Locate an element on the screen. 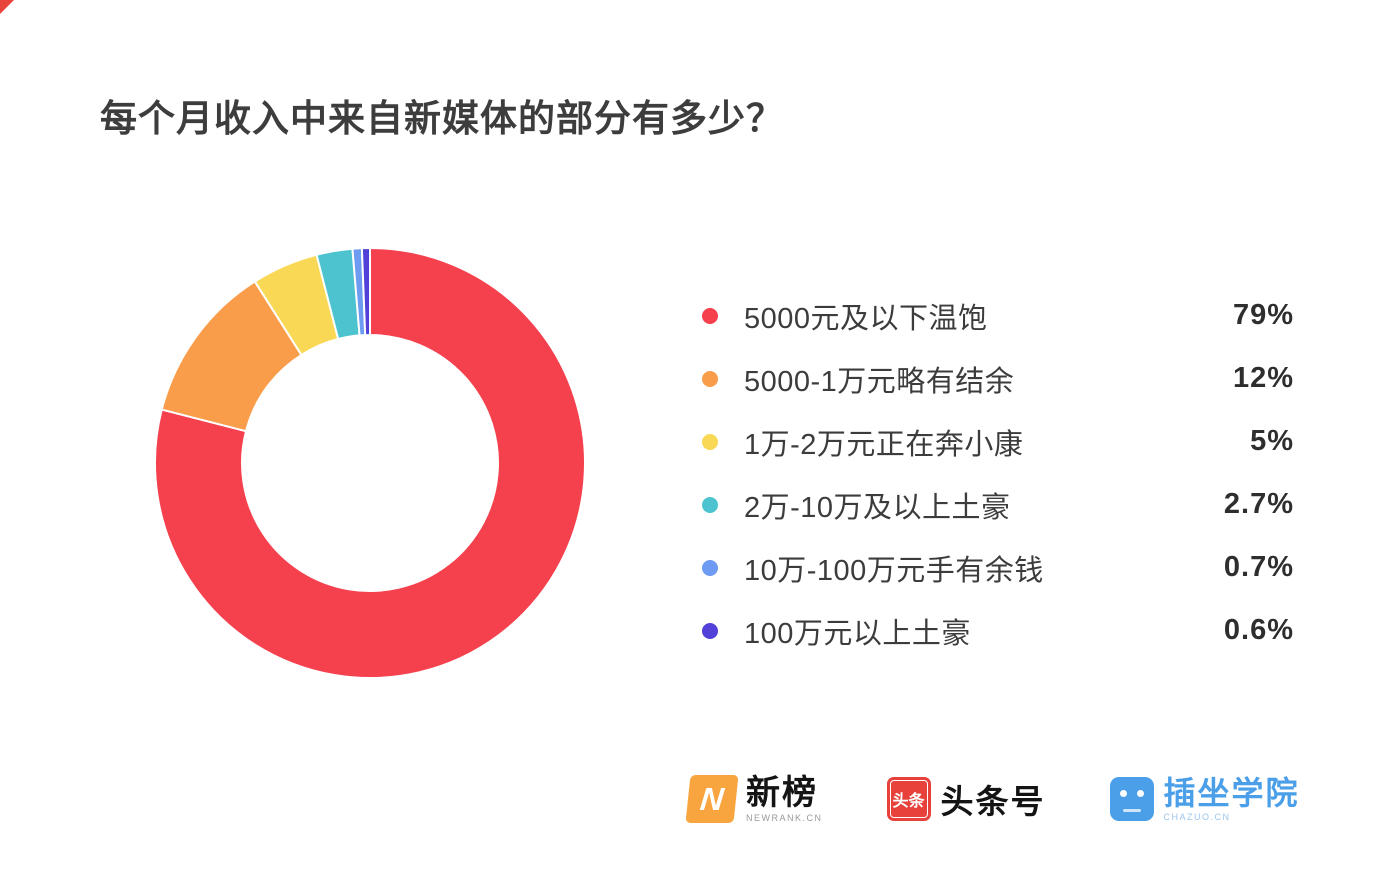  chazuo-logo-text: 插坐学院 is located at coordinates (1231, 792).